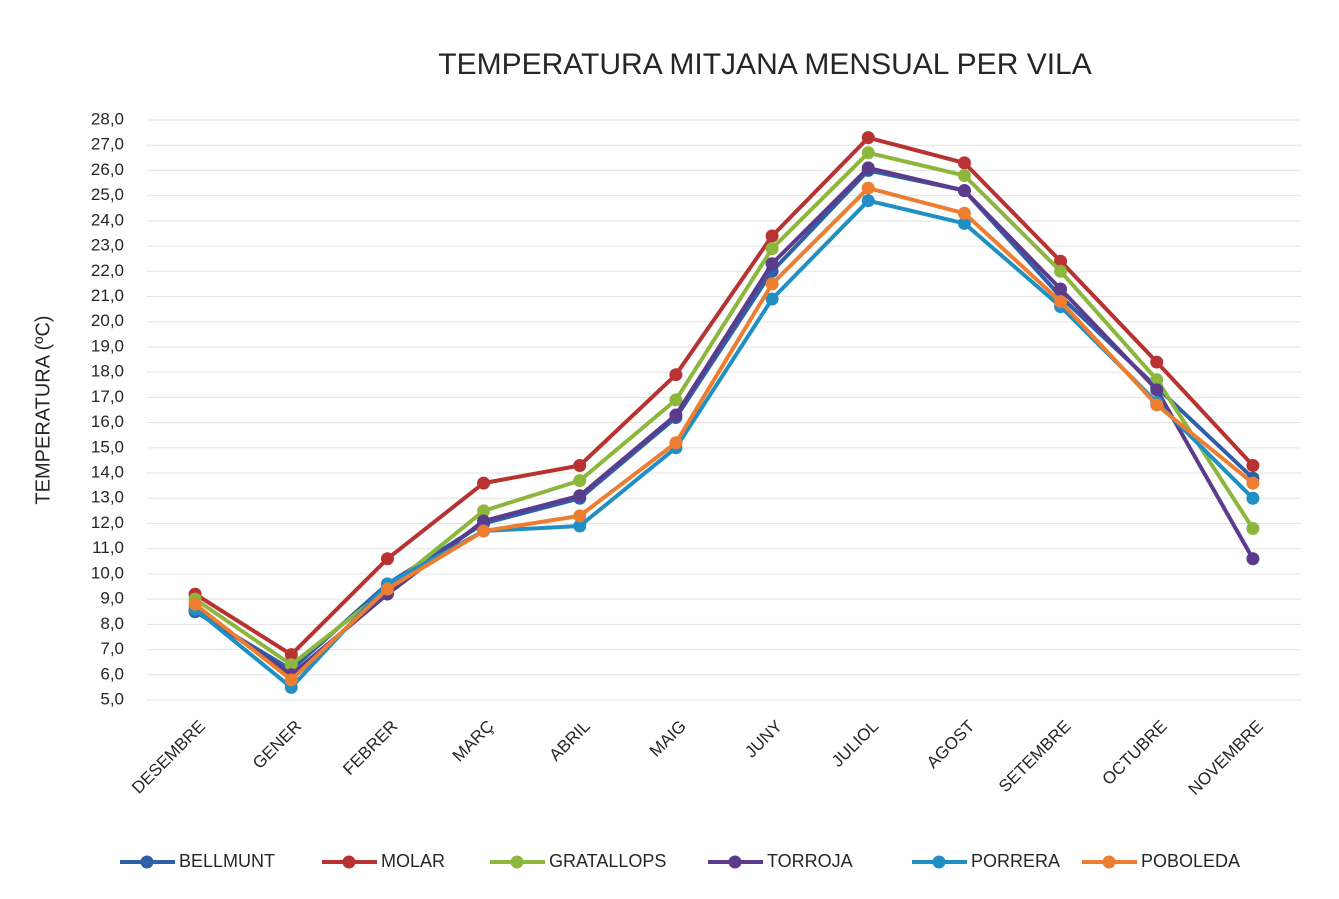 The height and width of the screenshot is (899, 1339). I want to click on x-tick-label: MAIG, so click(668, 739).